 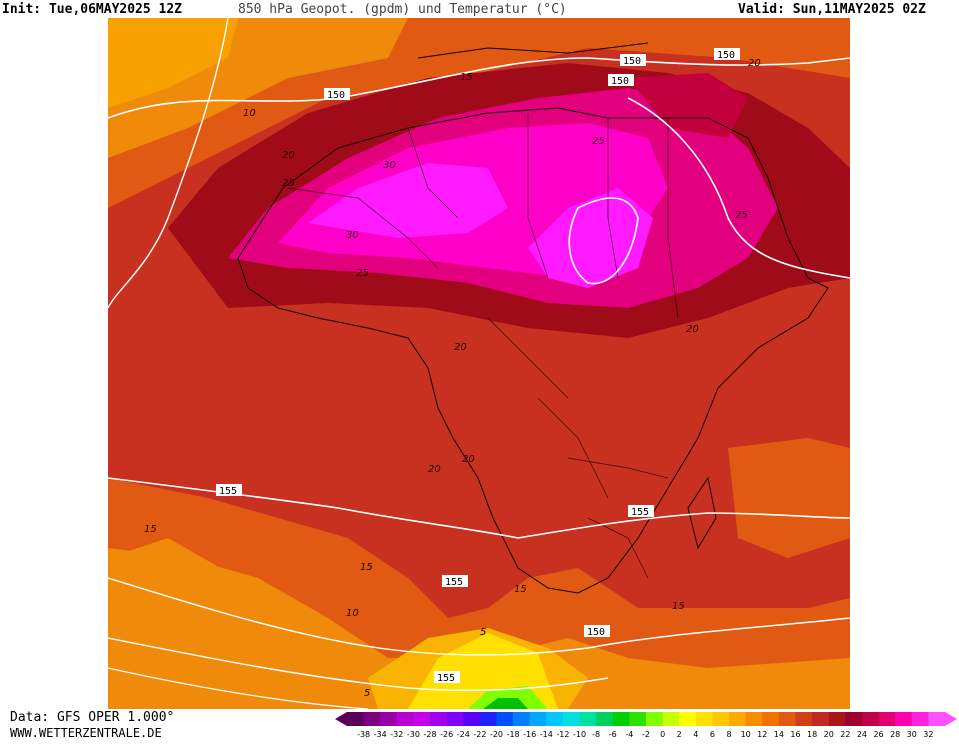 What do you see at coordinates (505, 703) in the screenshot?
I see `cape-green-core` at bounding box center [505, 703].